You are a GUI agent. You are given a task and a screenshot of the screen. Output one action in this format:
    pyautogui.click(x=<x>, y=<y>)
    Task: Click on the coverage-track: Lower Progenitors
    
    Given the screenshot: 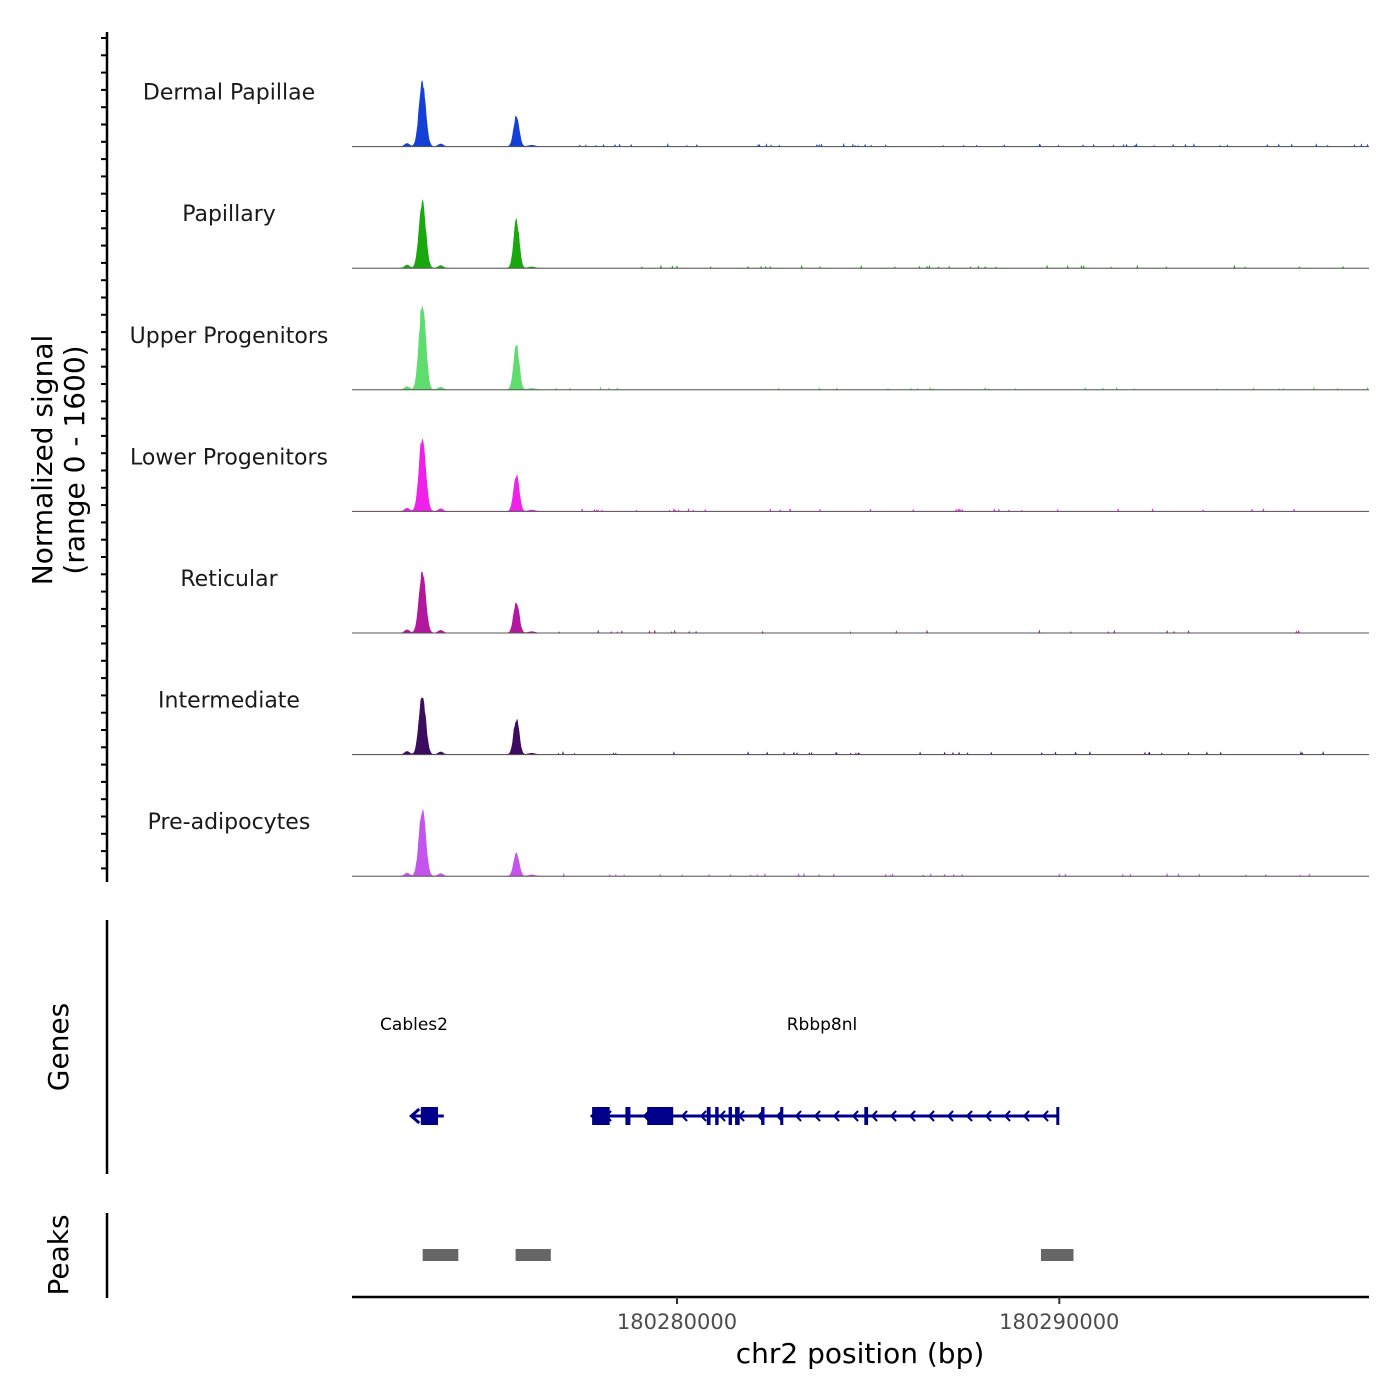 What is the action you would take?
    pyautogui.click(x=749, y=475)
    